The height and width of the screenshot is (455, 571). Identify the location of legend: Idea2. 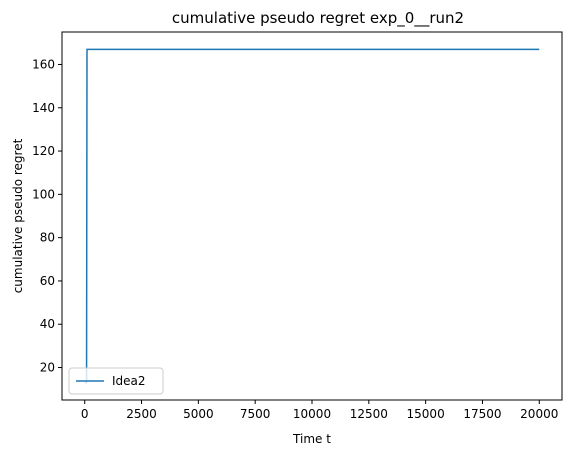
(116, 381).